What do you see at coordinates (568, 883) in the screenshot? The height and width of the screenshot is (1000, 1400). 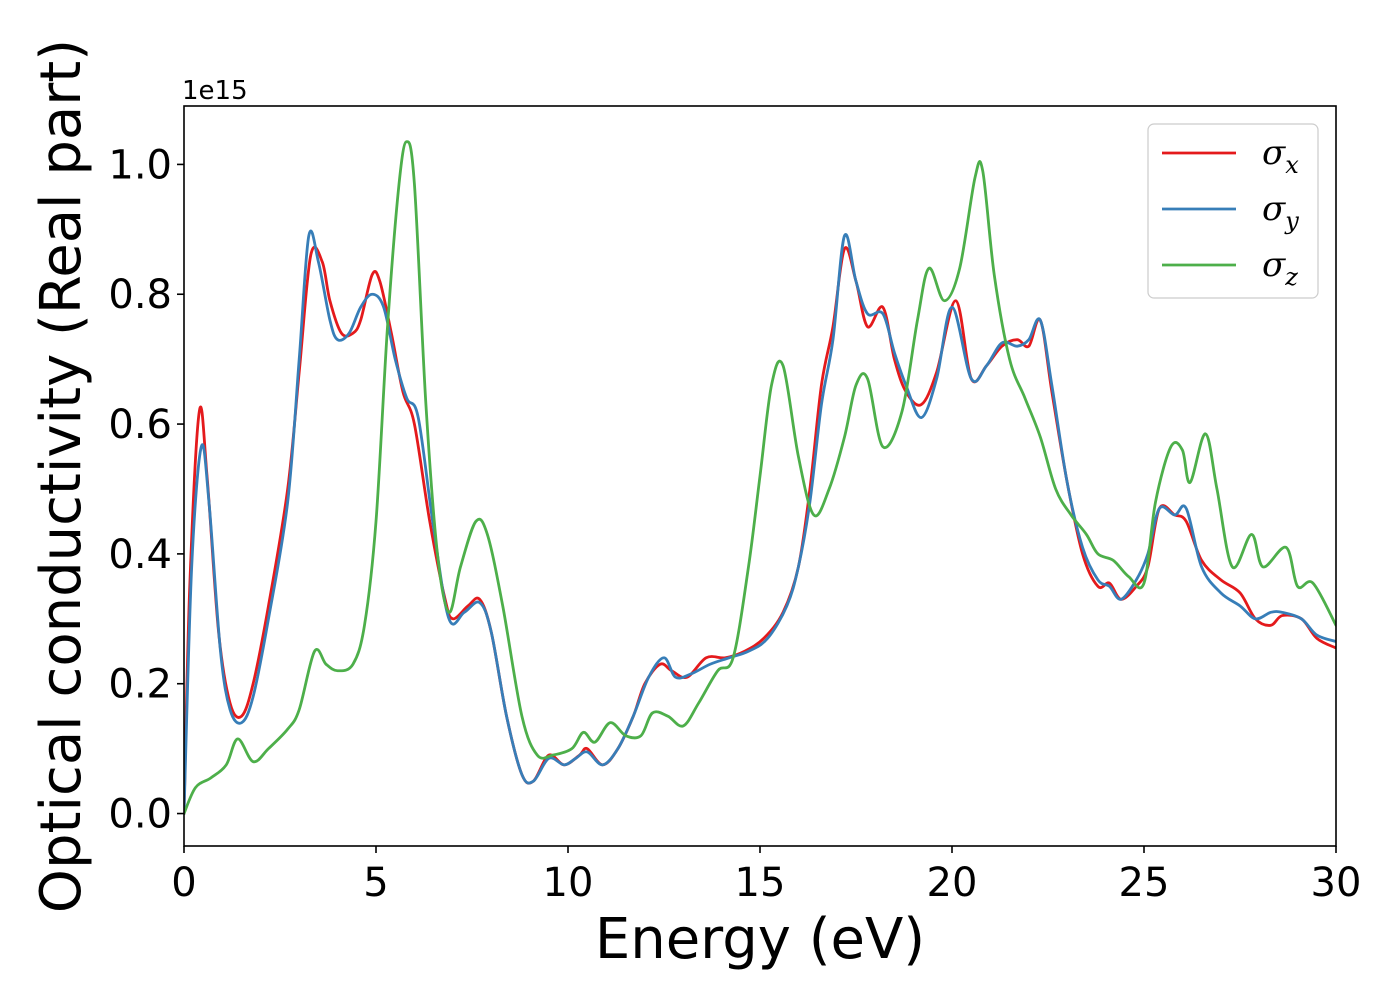 I see `x-tick-label: 10` at bounding box center [568, 883].